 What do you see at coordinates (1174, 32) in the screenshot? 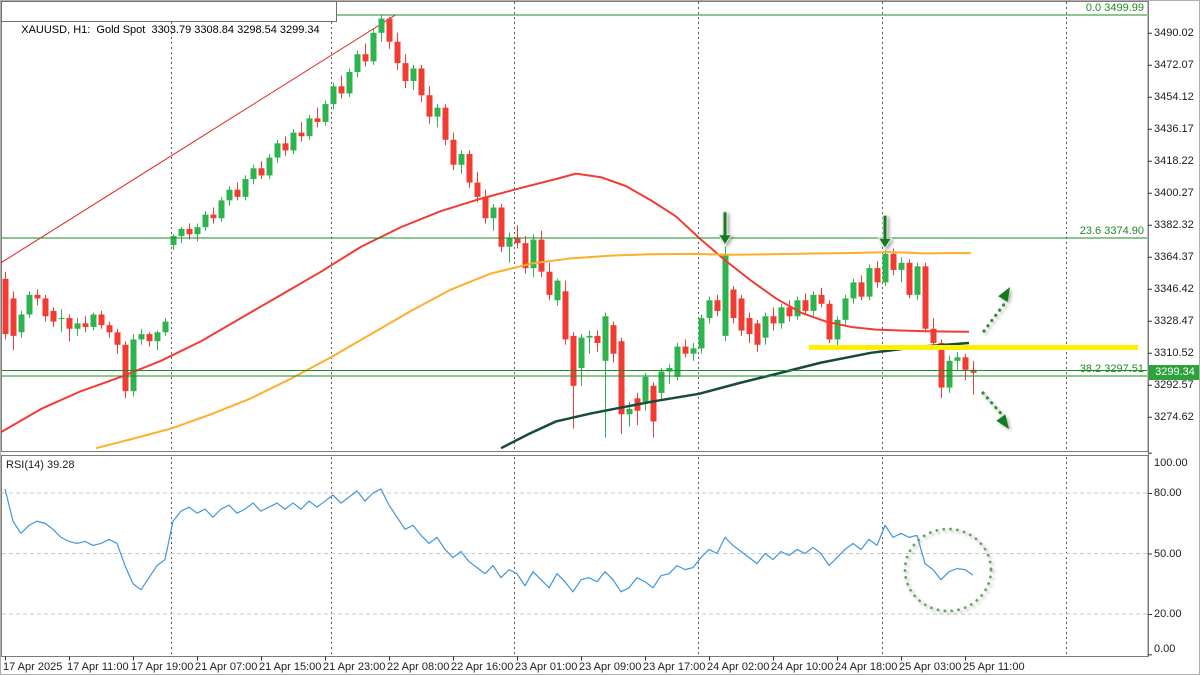
I see `price-axis-label: 3490.02` at bounding box center [1174, 32].